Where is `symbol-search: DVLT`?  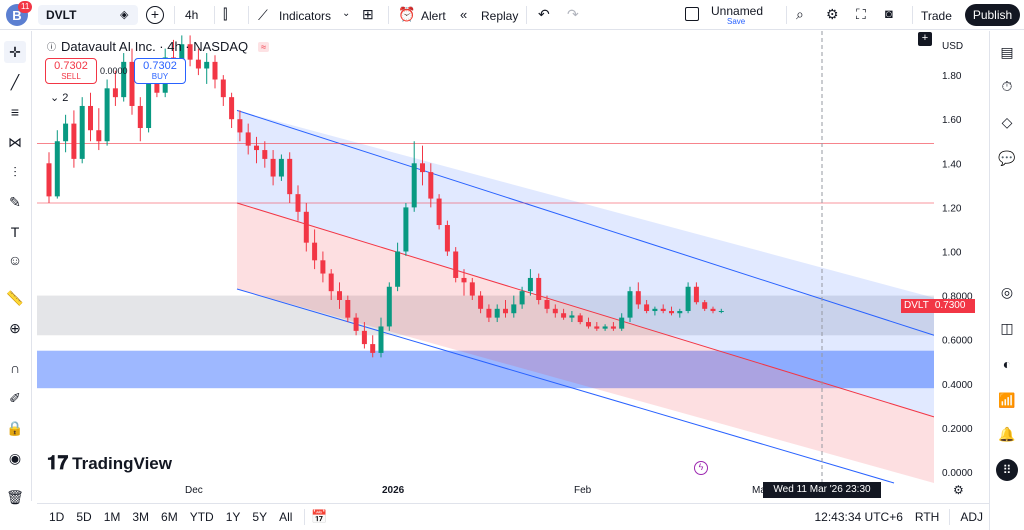
symbol-search: DVLT is located at coordinates (88, 15).